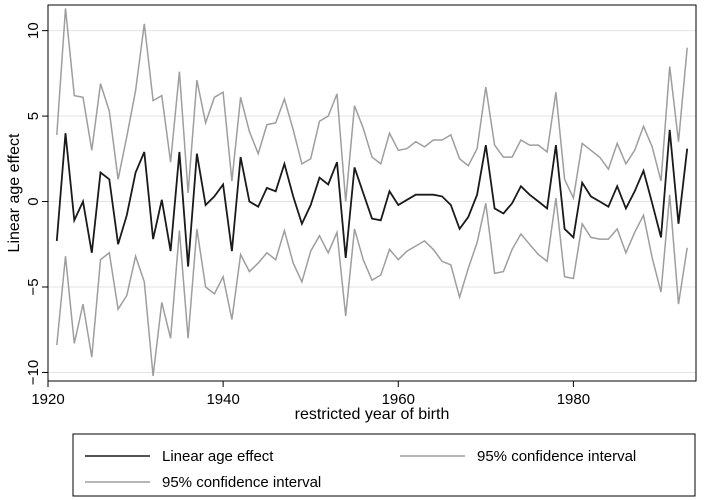  What do you see at coordinates (222, 399) in the screenshot?
I see `x-tick-label: 1940` at bounding box center [222, 399].